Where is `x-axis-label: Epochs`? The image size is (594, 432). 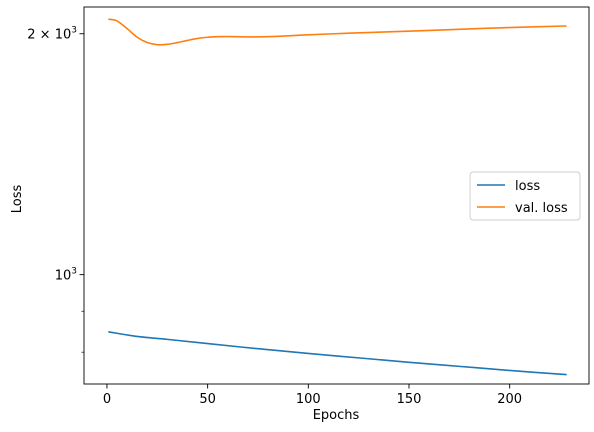 x-axis-label: Epochs is located at coordinates (336, 415).